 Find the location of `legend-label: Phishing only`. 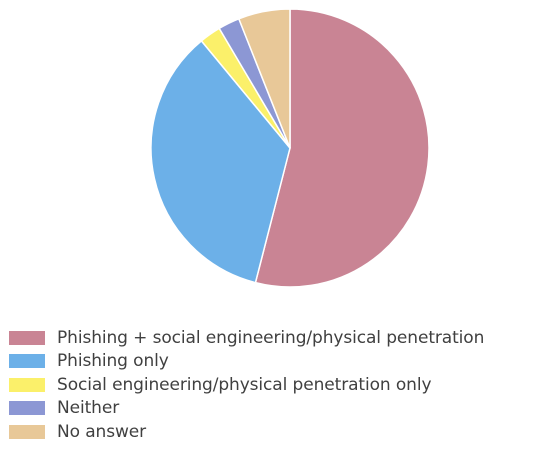

legend-label: Phishing only is located at coordinates (113, 361).